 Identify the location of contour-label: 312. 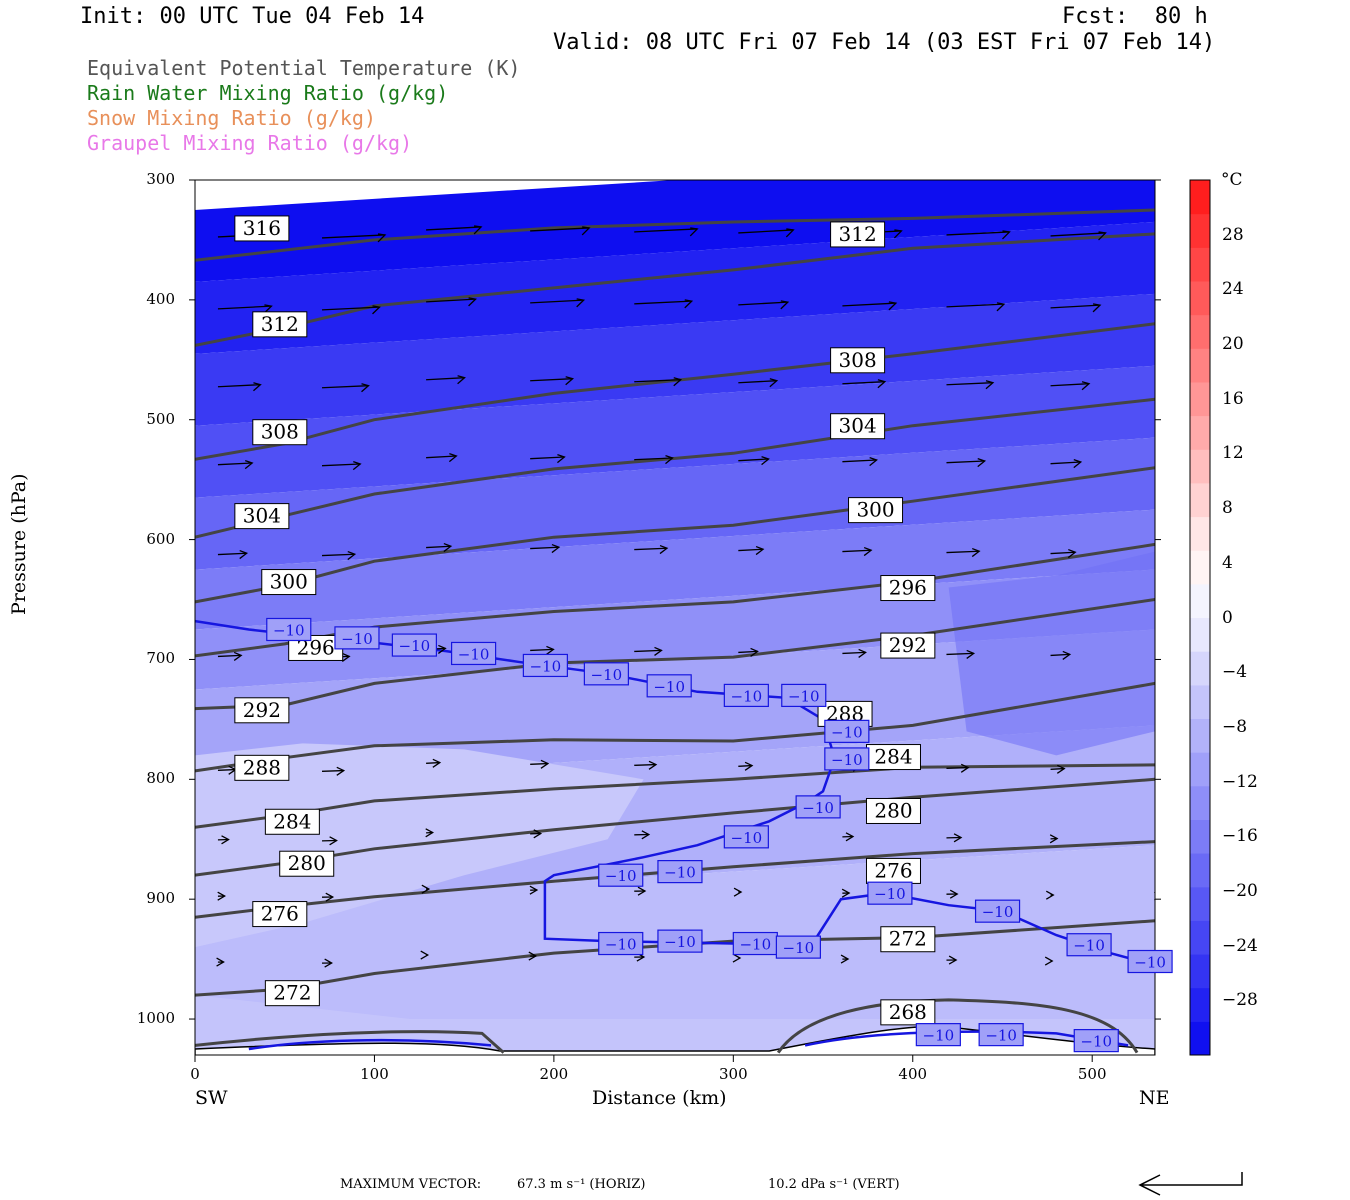
(280, 324).